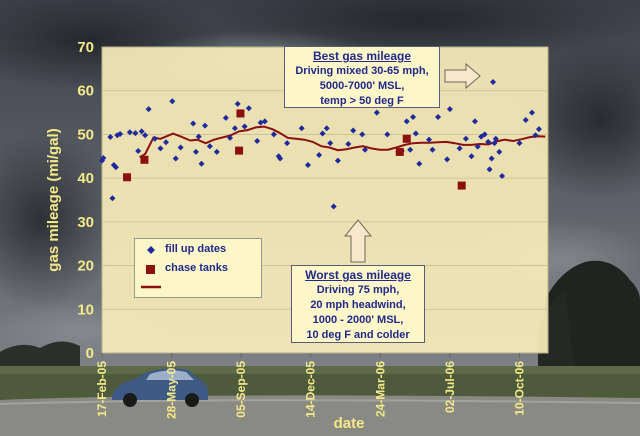 The image size is (640, 436). Describe the element at coordinates (200, 287) in the screenshot. I see `legend-item-trend` at that location.